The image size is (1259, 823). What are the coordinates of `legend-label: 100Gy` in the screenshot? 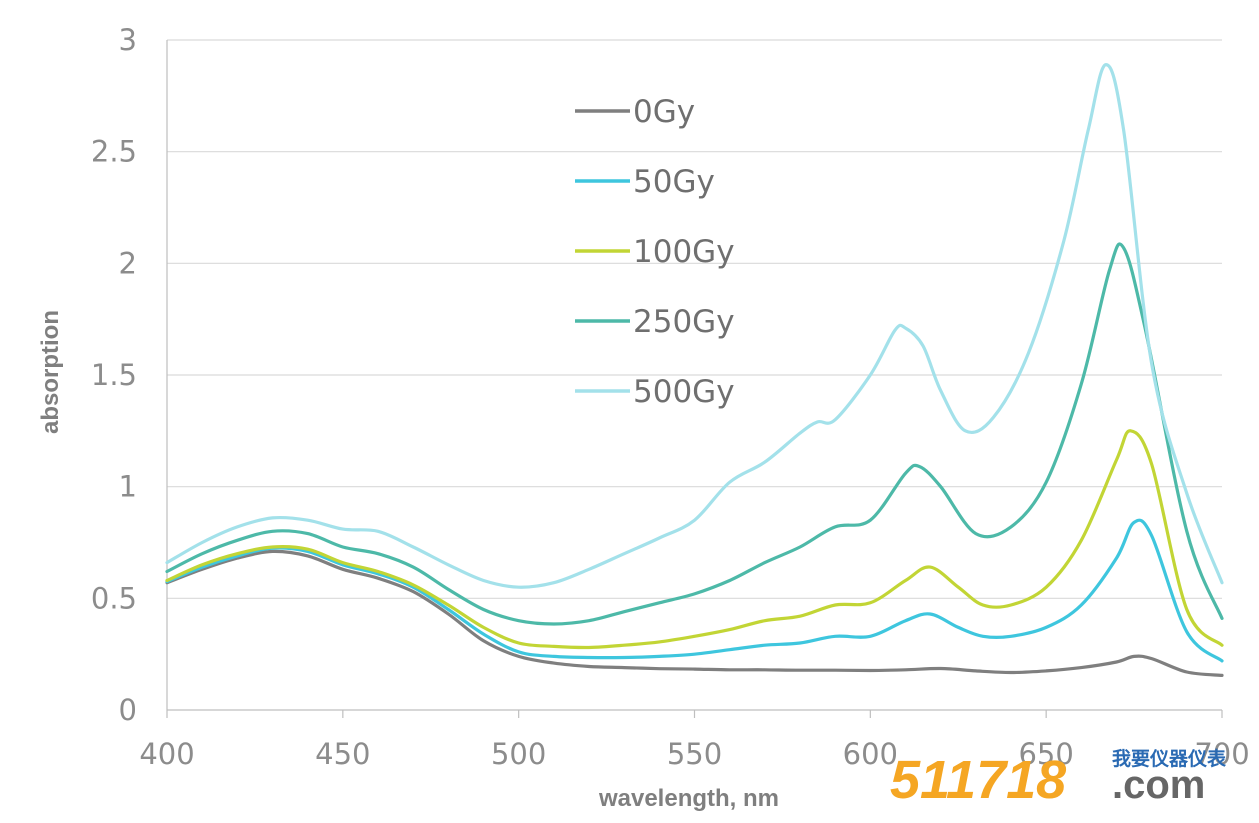 It's located at (684, 252).